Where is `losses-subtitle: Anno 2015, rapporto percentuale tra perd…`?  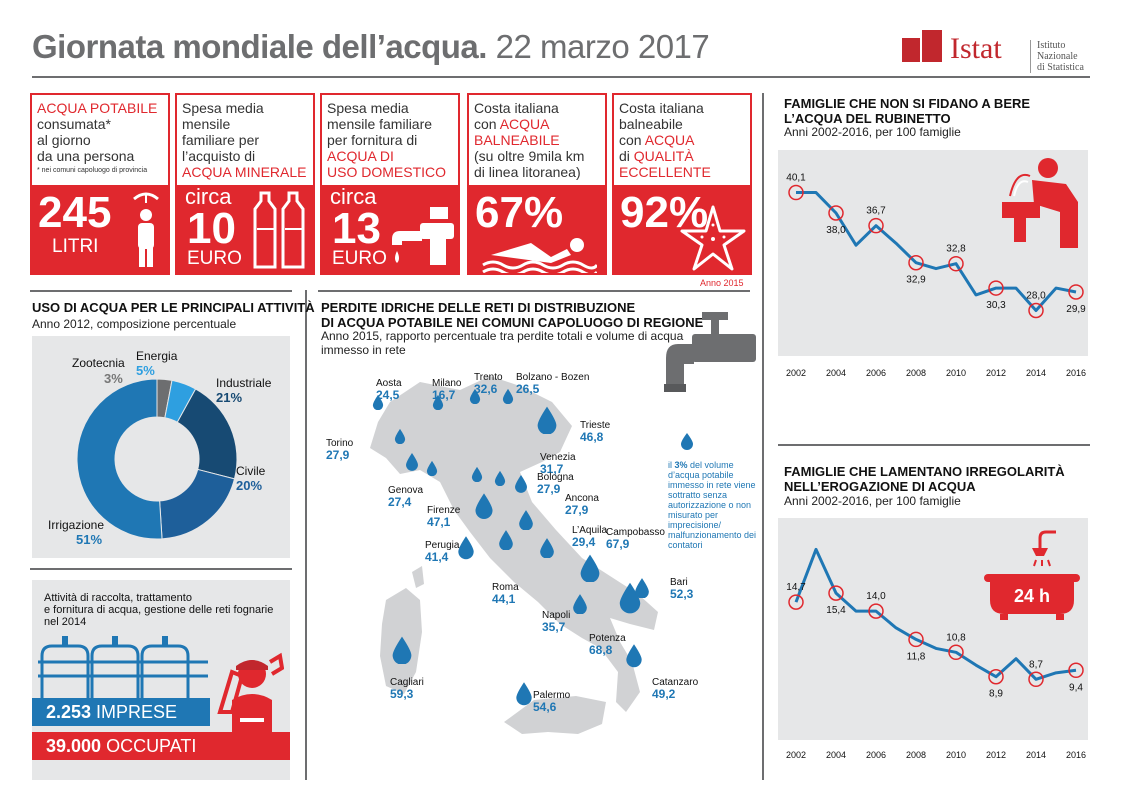 losses-subtitle: Anno 2015, rapporto percentuale tra perd… is located at coordinates (502, 343).